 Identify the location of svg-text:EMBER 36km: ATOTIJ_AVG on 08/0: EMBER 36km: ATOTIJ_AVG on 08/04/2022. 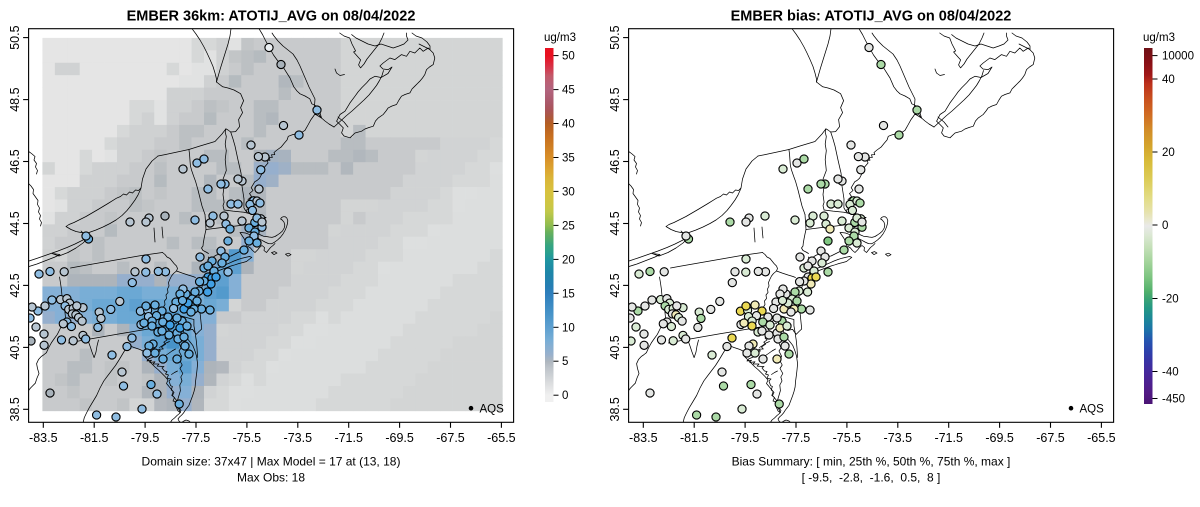
(271, 17).